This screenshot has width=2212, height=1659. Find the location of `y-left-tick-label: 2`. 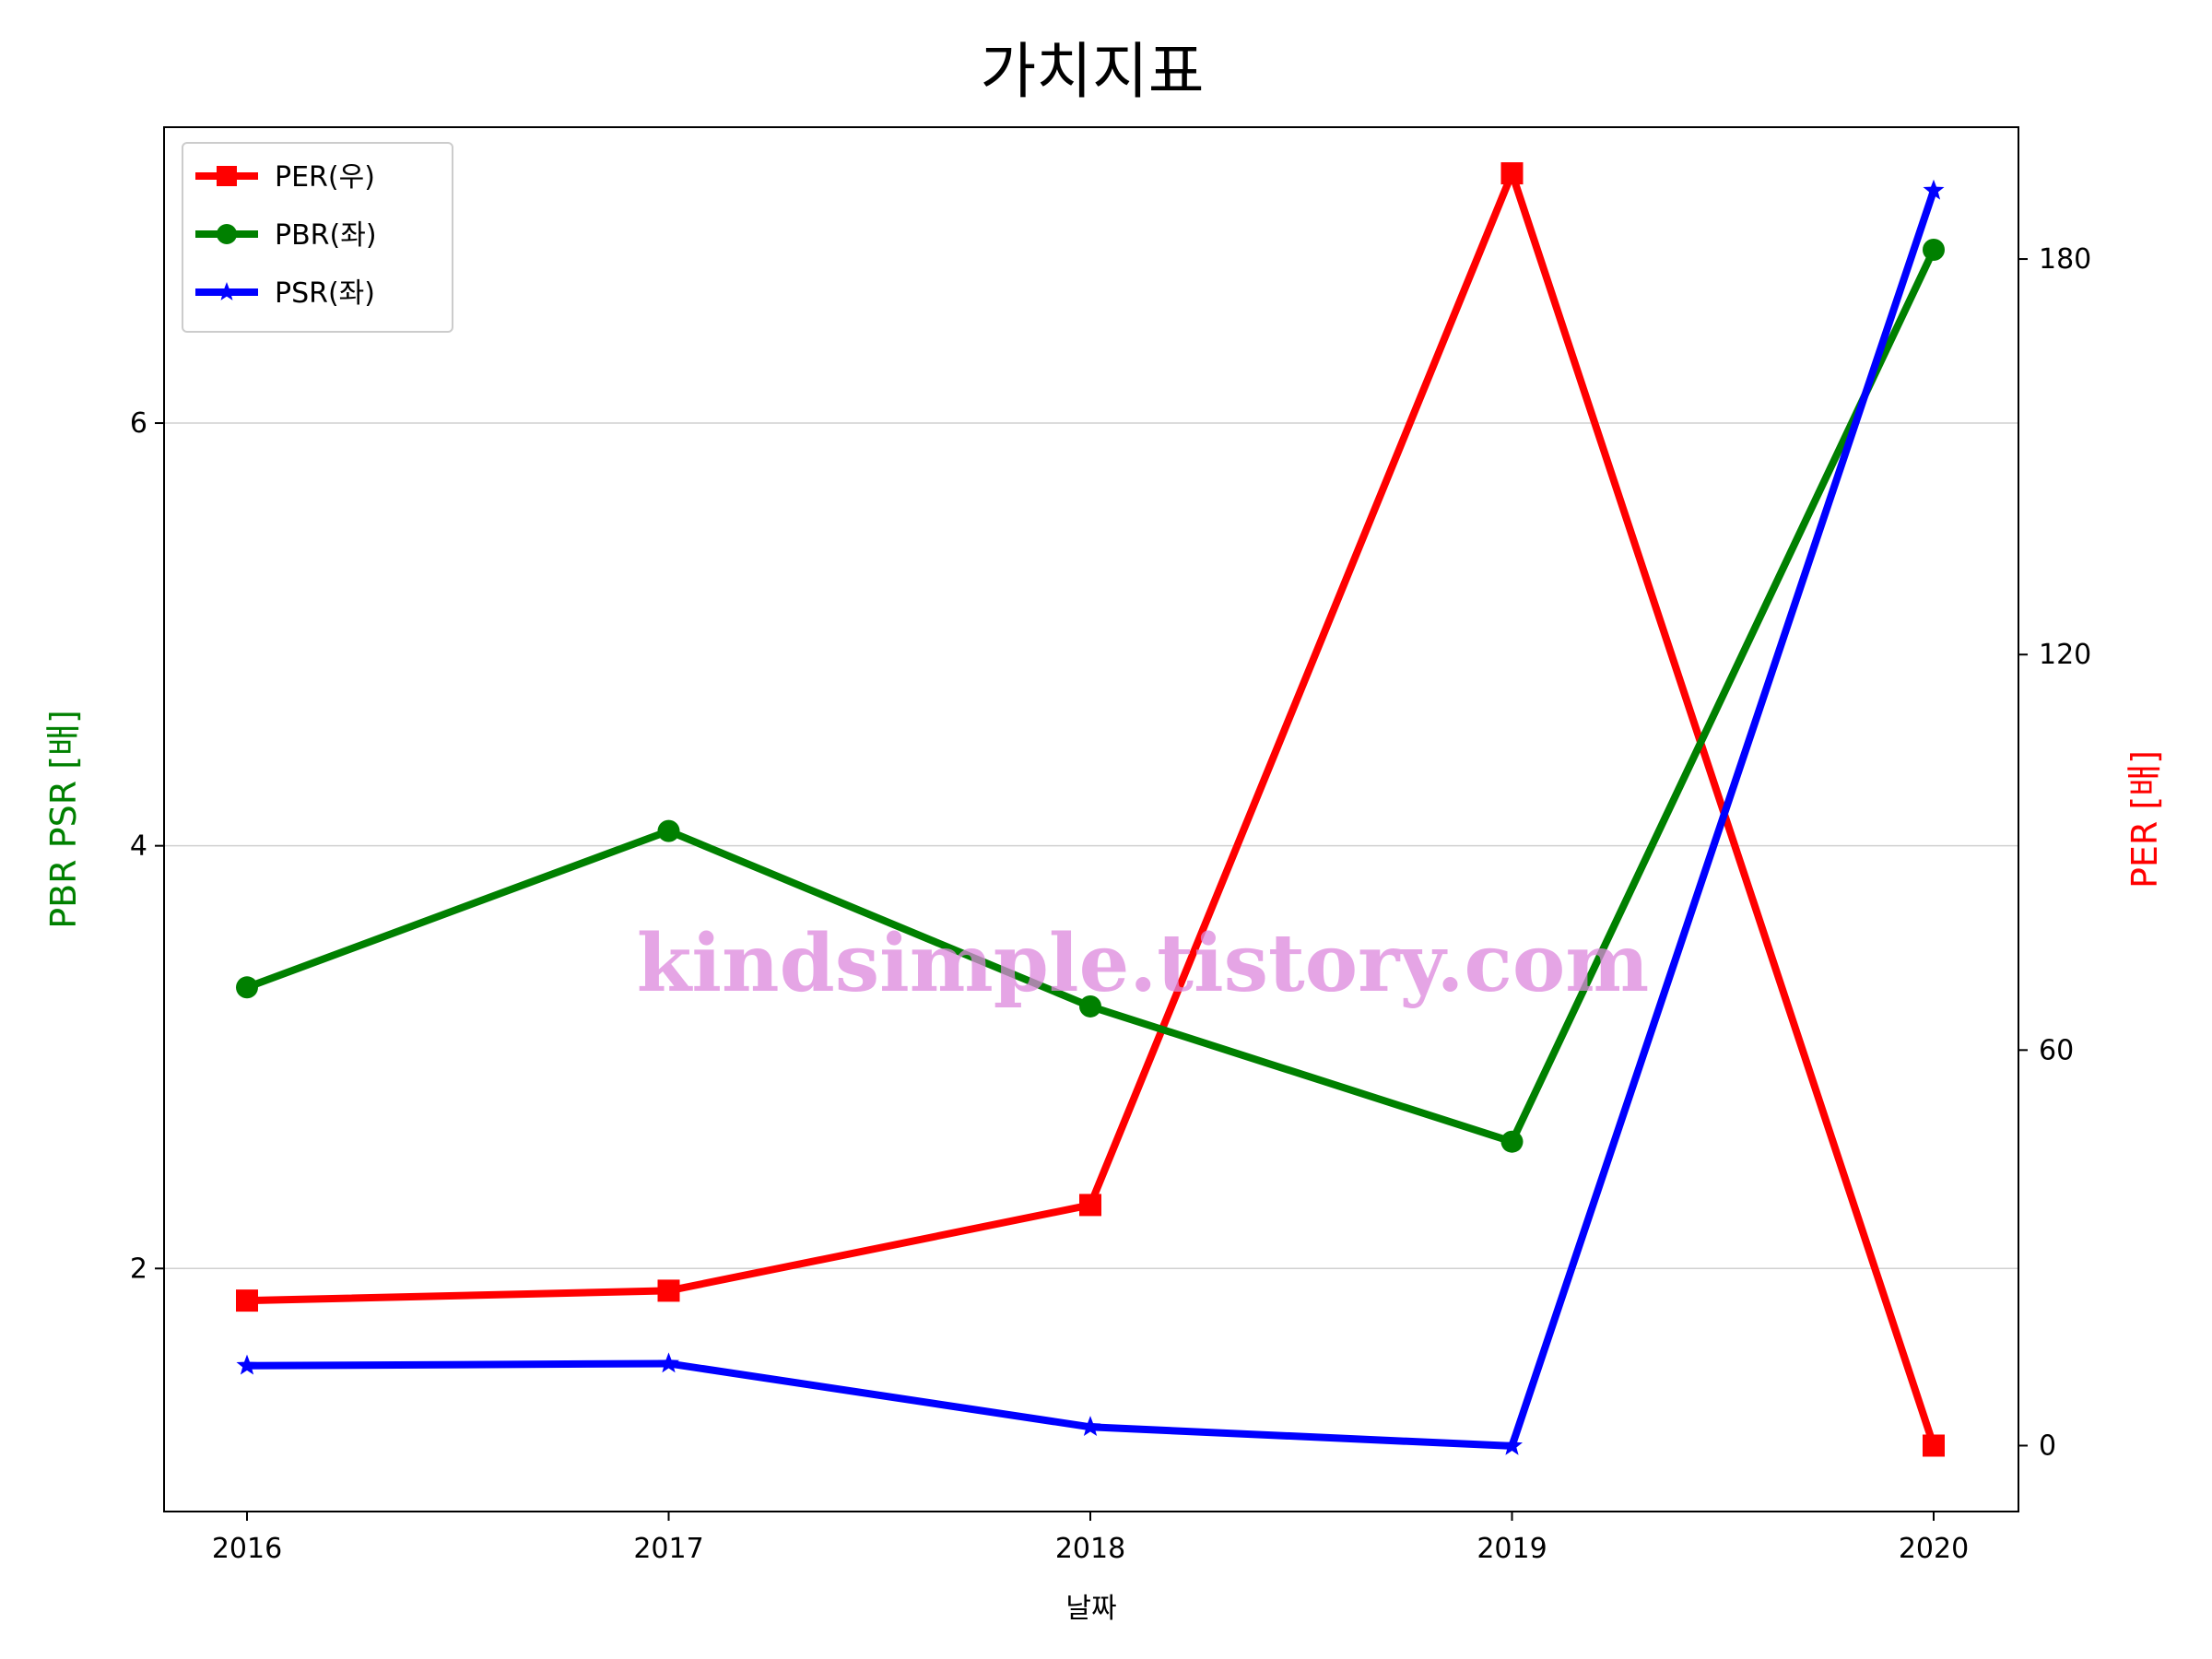

y-left-tick-label: 2 is located at coordinates (138, 1269).